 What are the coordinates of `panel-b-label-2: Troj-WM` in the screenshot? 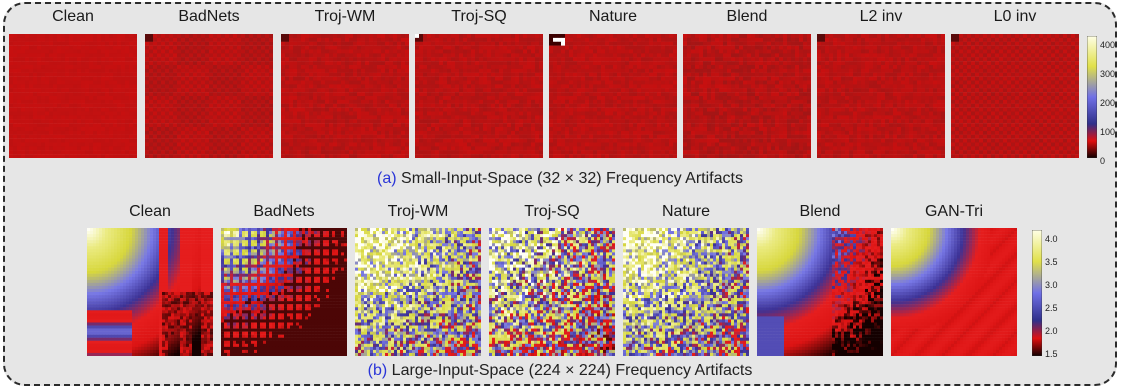 It's located at (418, 212).